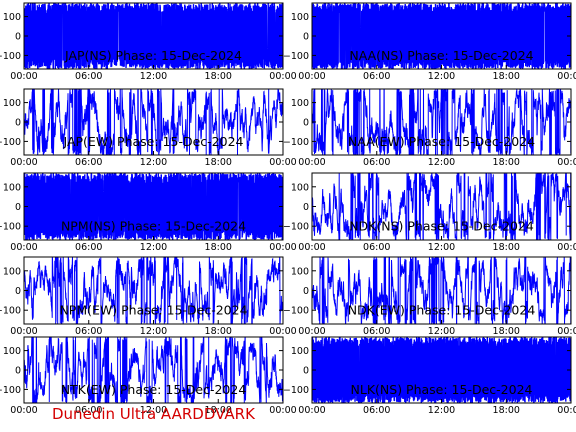 The width and height of the screenshot is (576, 432). I want to click on x-tick-label-1-3: 12:00, so click(153, 76).